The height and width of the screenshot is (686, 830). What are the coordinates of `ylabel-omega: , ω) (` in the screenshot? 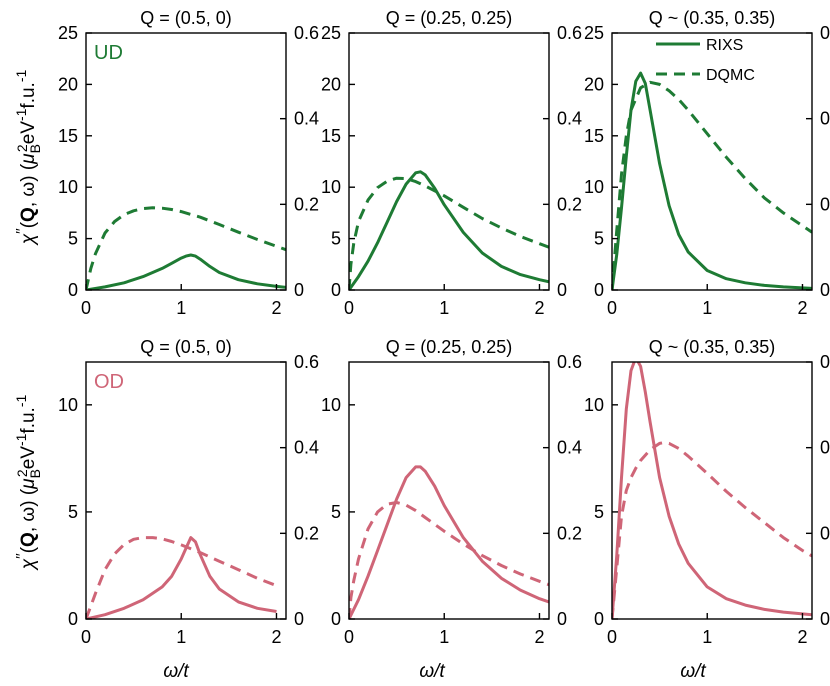 It's located at (28, 185).